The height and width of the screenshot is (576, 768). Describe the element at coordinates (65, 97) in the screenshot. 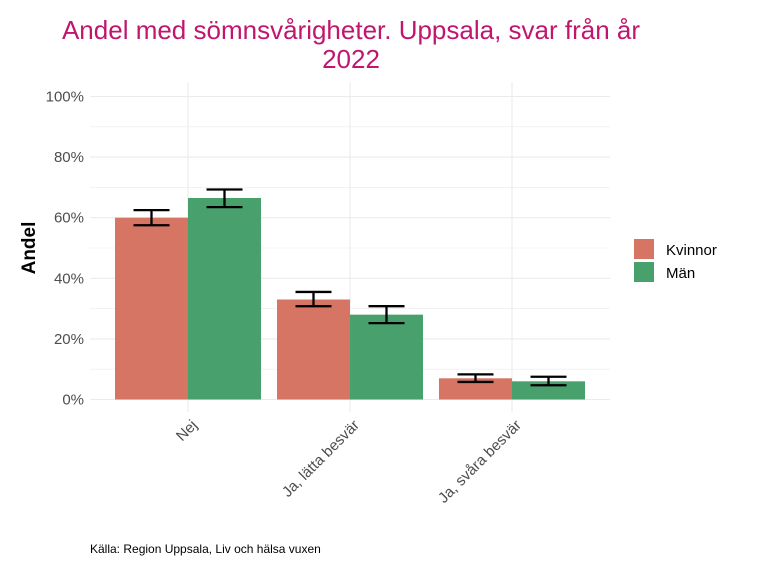

I see `y-tick-label: 100%` at that location.